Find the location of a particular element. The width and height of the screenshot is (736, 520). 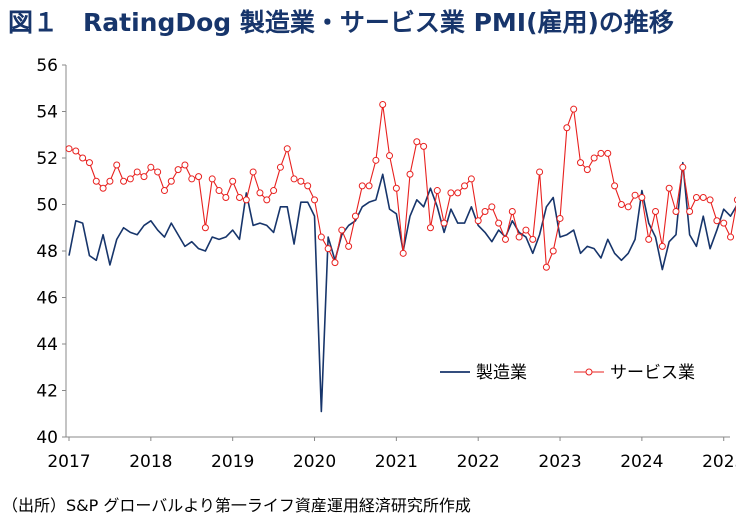

y-tick-label: 46 is located at coordinates (47, 299).